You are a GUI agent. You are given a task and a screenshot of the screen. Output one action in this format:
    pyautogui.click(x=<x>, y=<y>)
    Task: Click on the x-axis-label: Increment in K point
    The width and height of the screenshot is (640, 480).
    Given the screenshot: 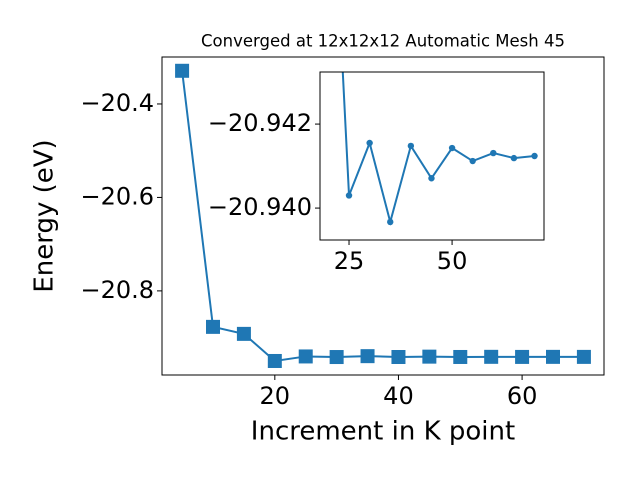 What is the action you would take?
    pyautogui.click(x=383, y=432)
    